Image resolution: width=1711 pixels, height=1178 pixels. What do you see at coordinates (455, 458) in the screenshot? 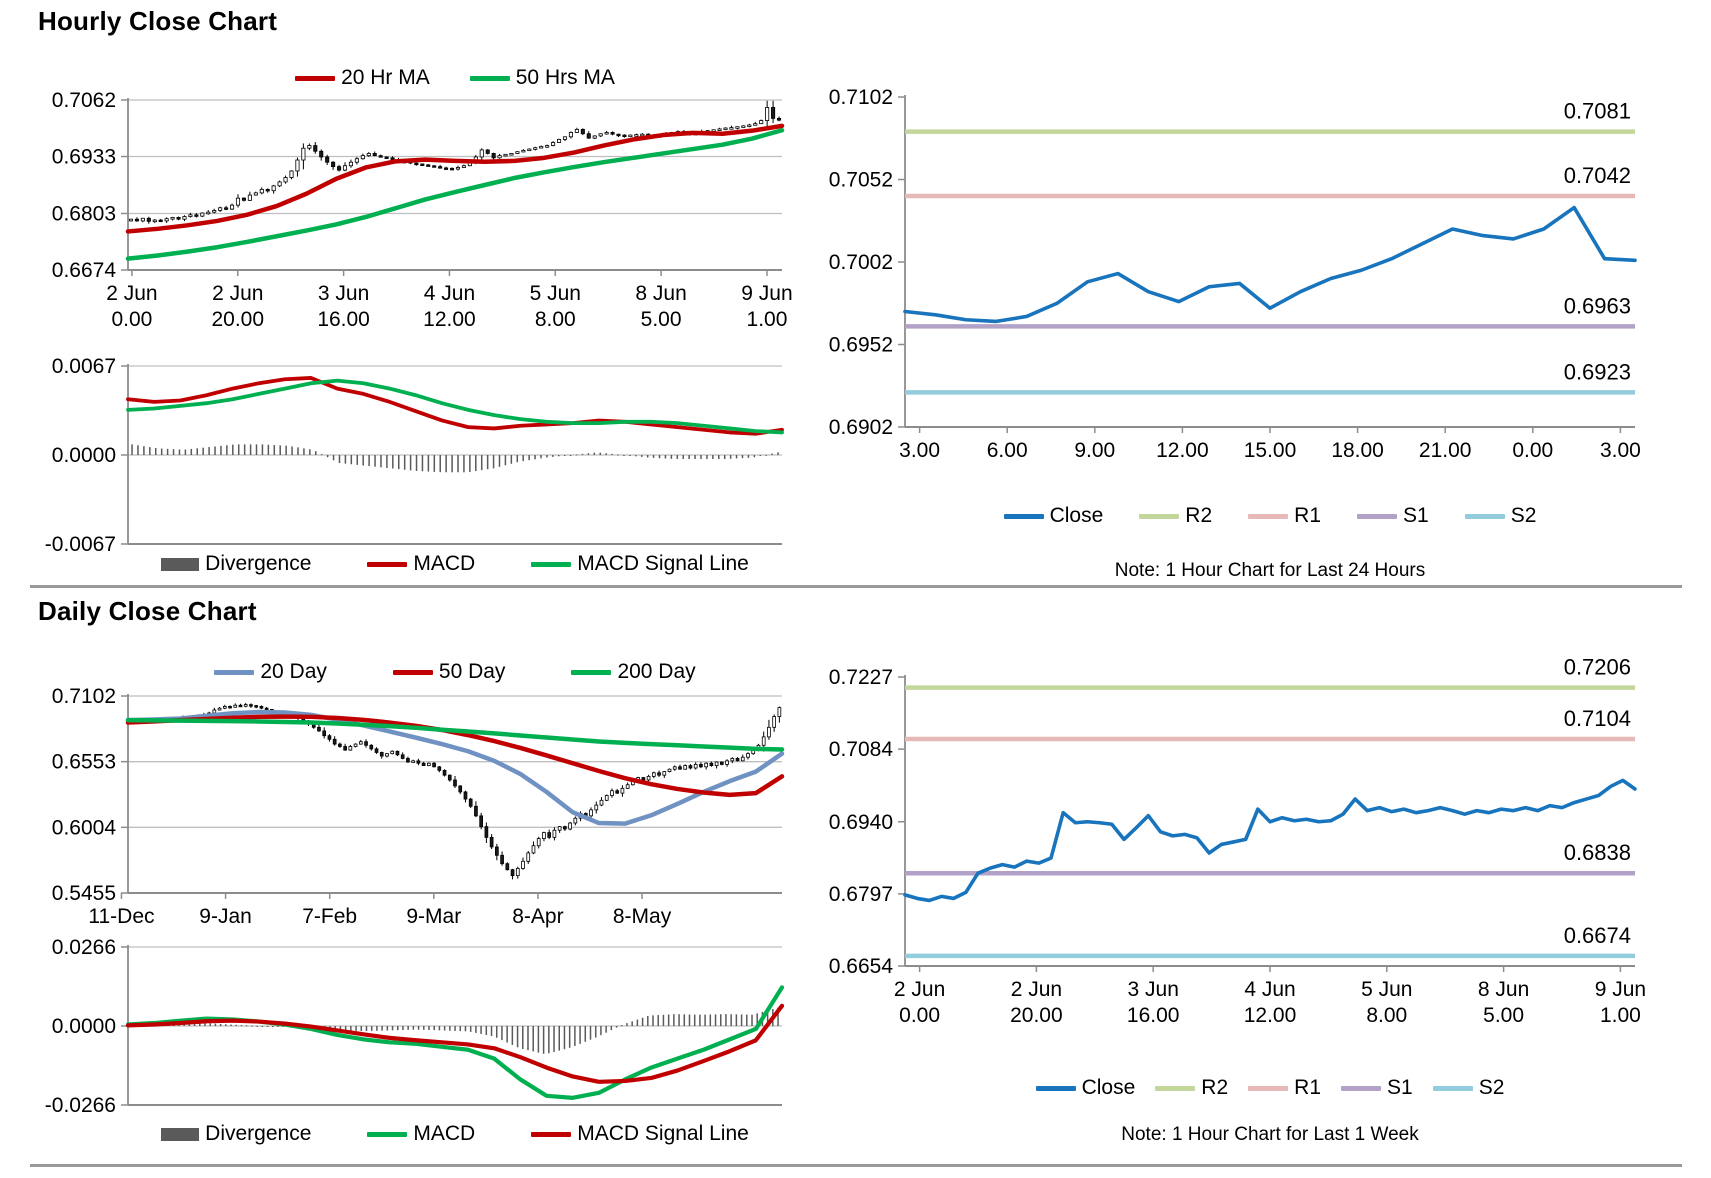
I see `divergence-bars` at bounding box center [455, 458].